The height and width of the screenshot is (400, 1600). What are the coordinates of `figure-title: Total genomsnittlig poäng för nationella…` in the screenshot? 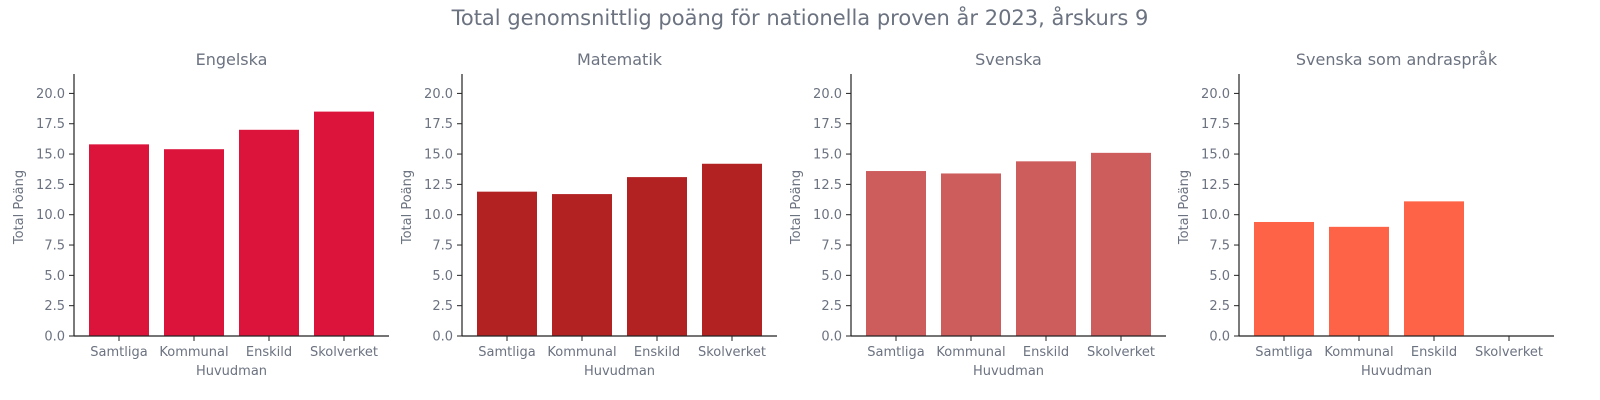 It's located at (800, 18).